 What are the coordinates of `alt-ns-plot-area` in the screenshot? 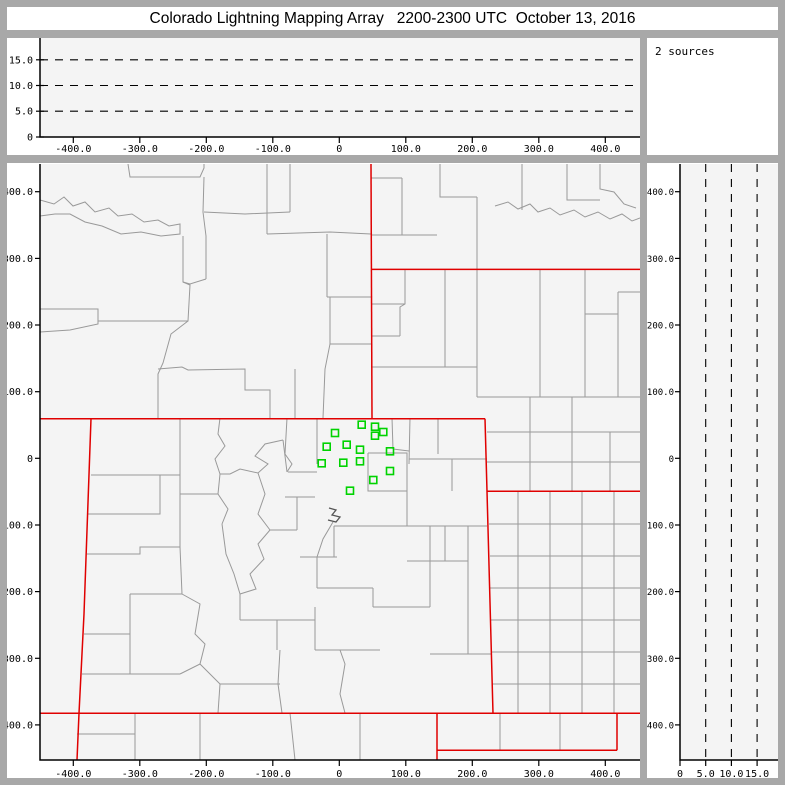 It's located at (729, 462).